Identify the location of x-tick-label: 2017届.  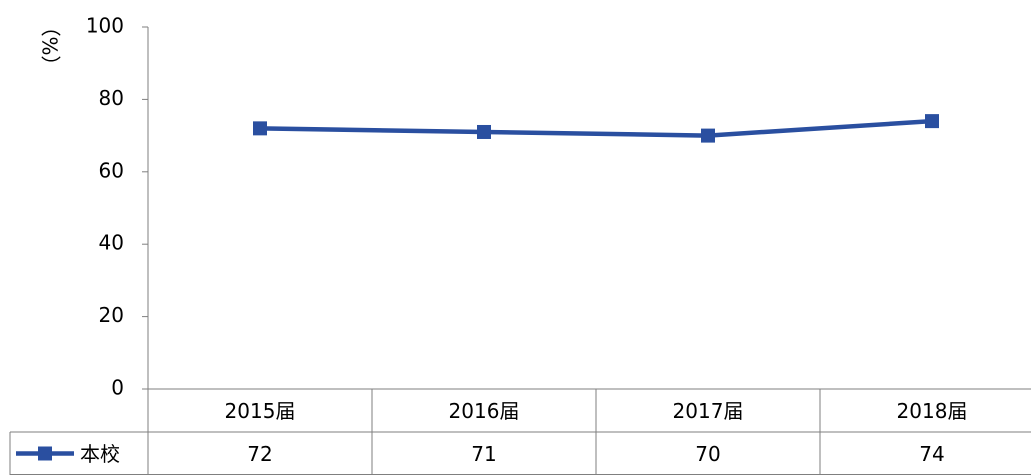
(708, 411).